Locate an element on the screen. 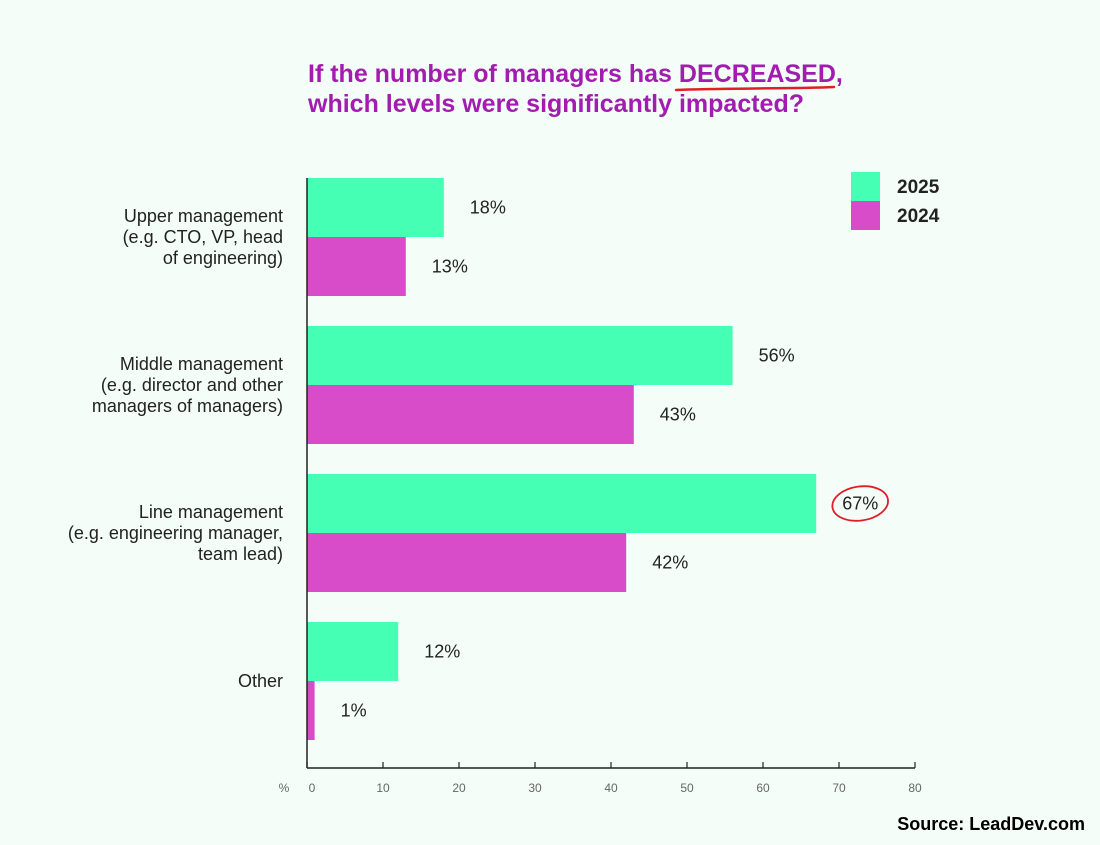  highlight-circle is located at coordinates (860, 503).